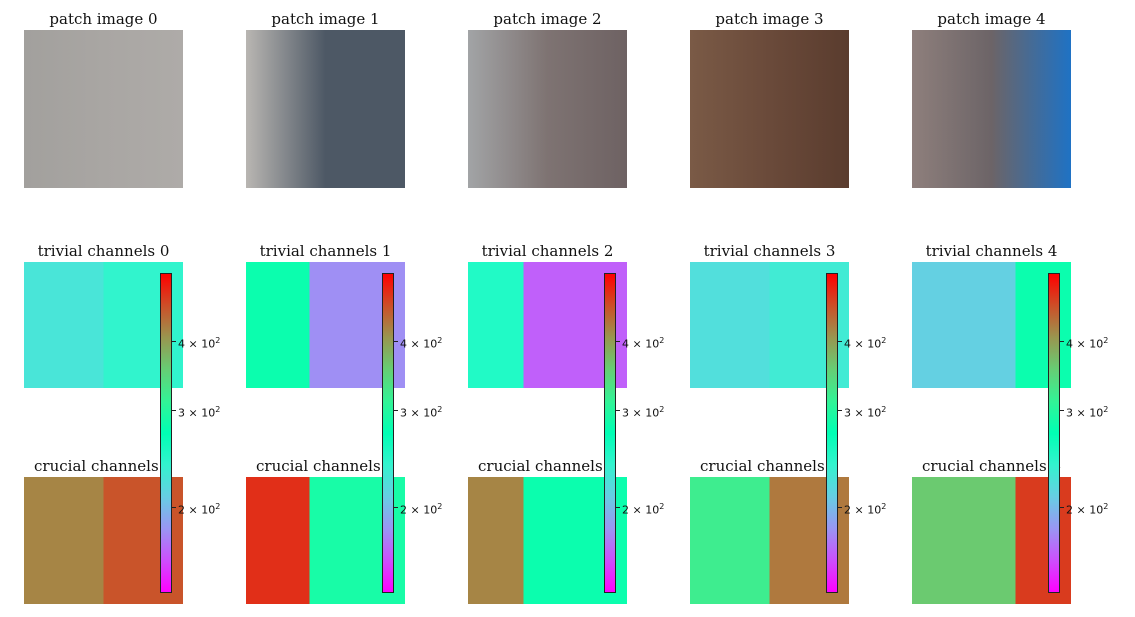 This screenshot has width=1135, height=617. Describe the element at coordinates (325, 19) in the screenshot. I see `patch-title: patch image 1` at that location.